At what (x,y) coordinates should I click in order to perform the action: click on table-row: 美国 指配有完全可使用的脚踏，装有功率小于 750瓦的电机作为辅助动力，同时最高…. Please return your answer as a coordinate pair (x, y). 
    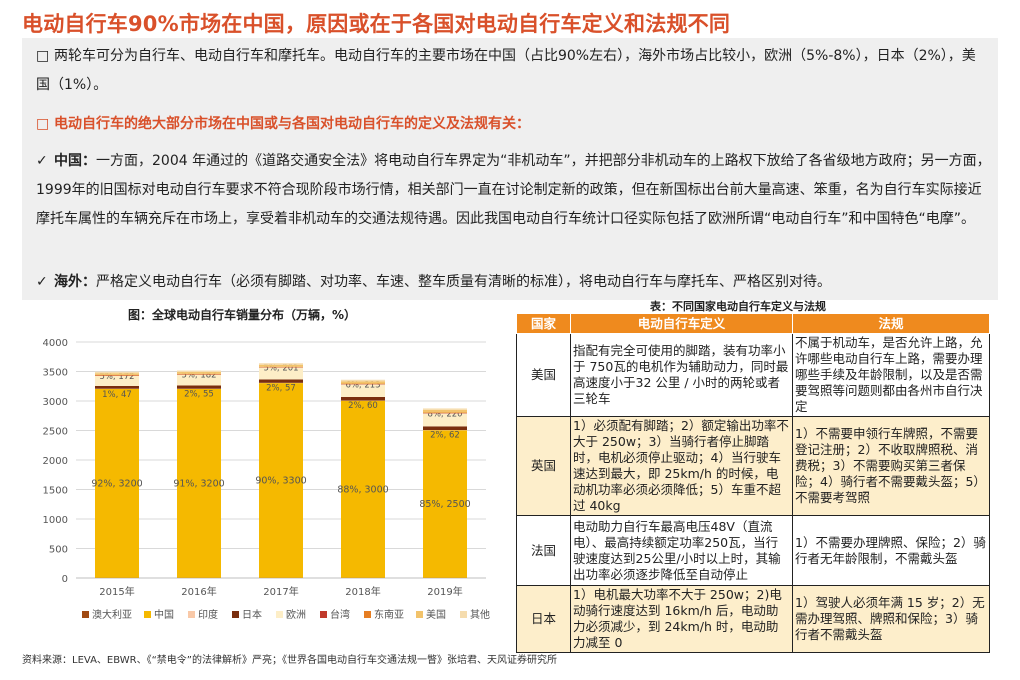
    Looking at the image, I should click on (753, 375).